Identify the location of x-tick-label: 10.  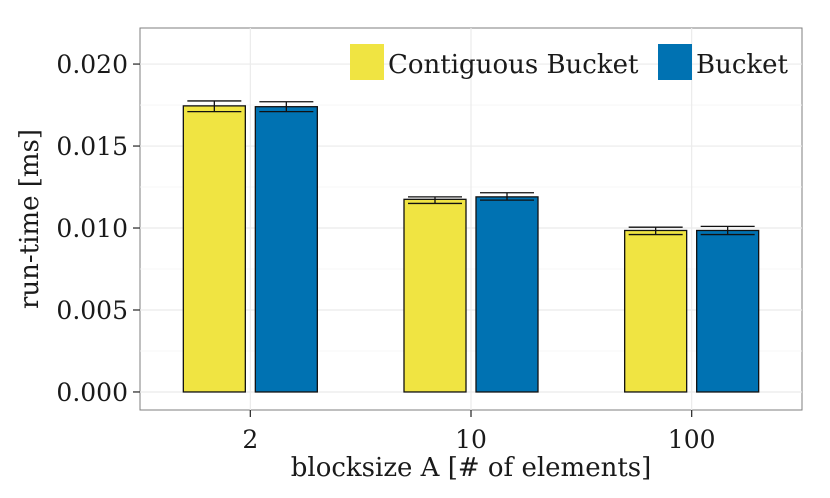
(471, 439).